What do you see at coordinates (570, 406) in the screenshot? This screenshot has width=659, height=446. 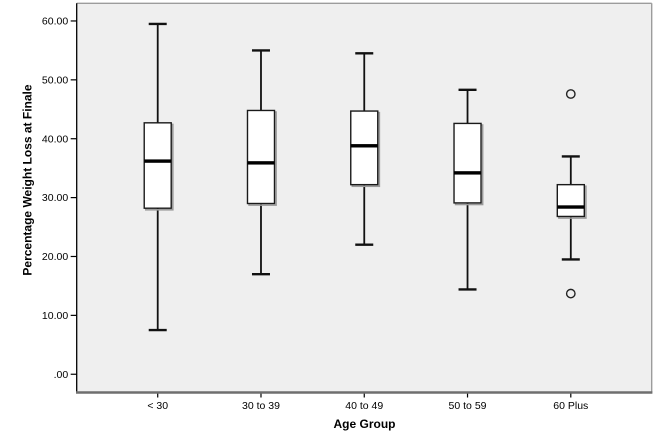 I see `x-tick-label: 60 Plus` at bounding box center [570, 406].